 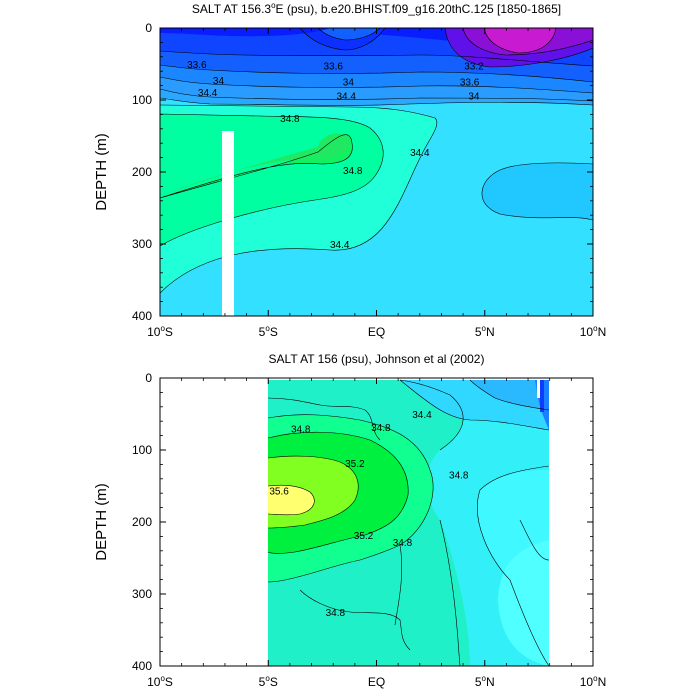 I want to click on top-contour-label: 33.2, so click(x=474, y=66).